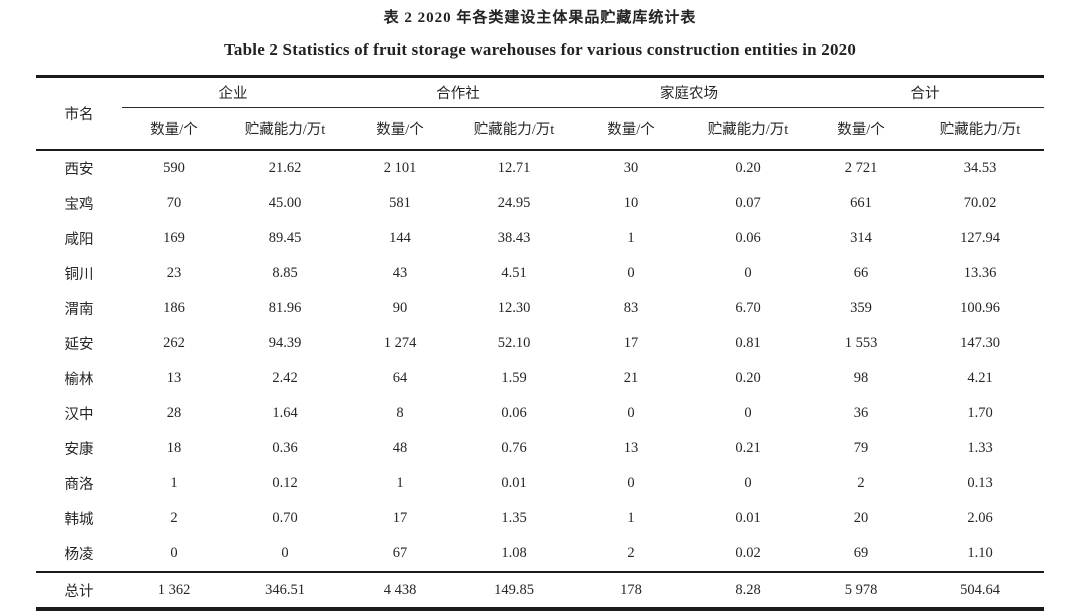 This screenshot has width=1080, height=616. I want to click on value-cell: 0.20, so click(748, 378).